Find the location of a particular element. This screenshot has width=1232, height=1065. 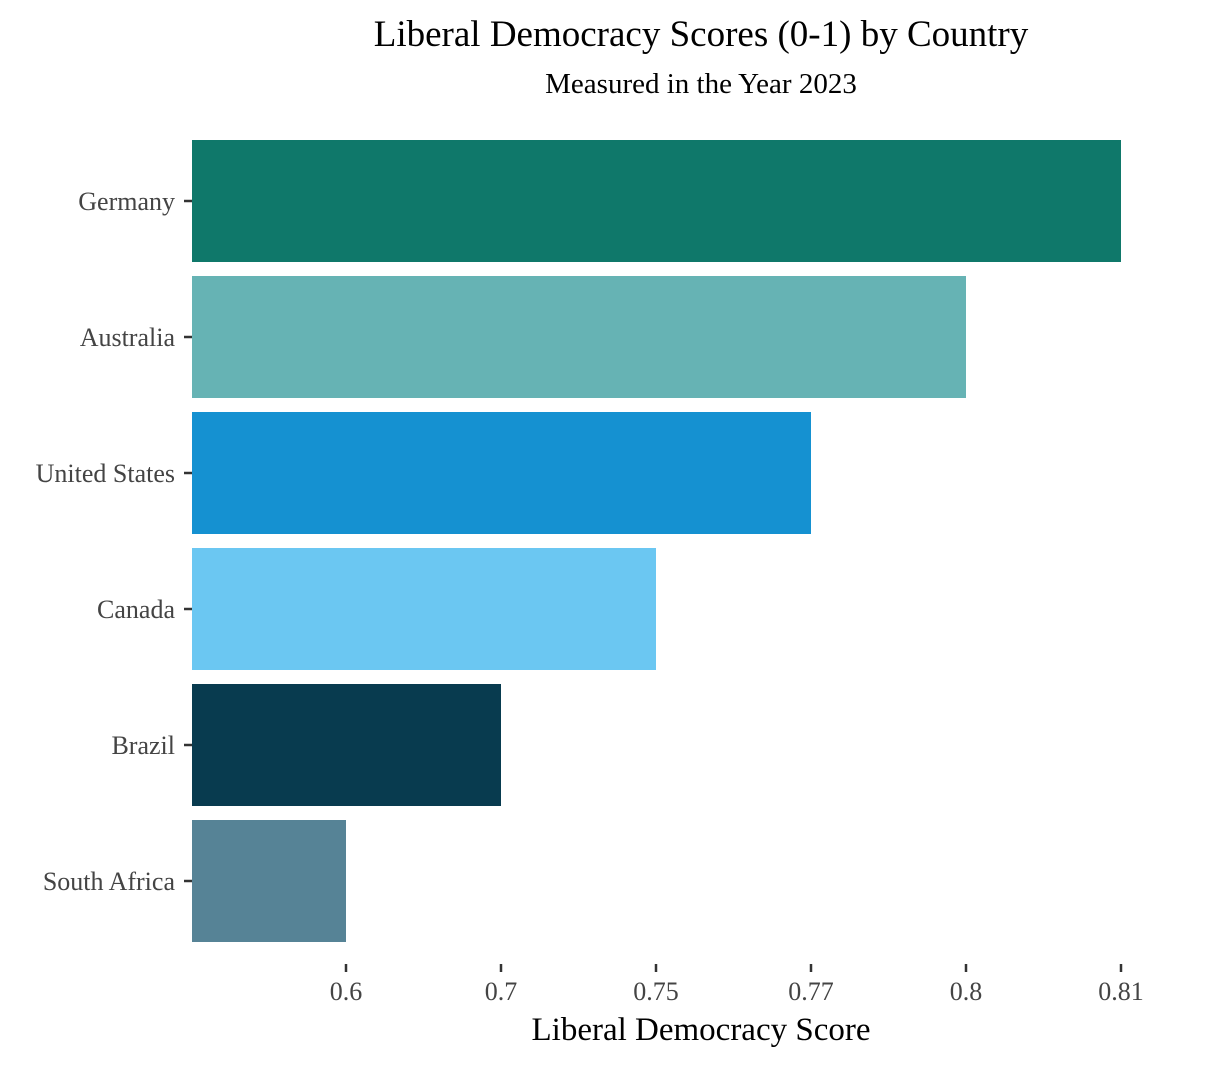

bar-united-states is located at coordinates (501, 473).